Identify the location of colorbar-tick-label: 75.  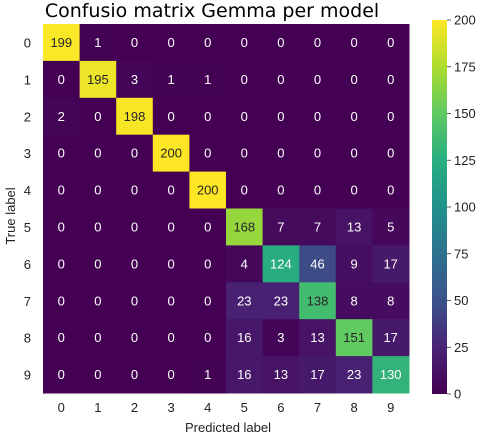
(461, 253).